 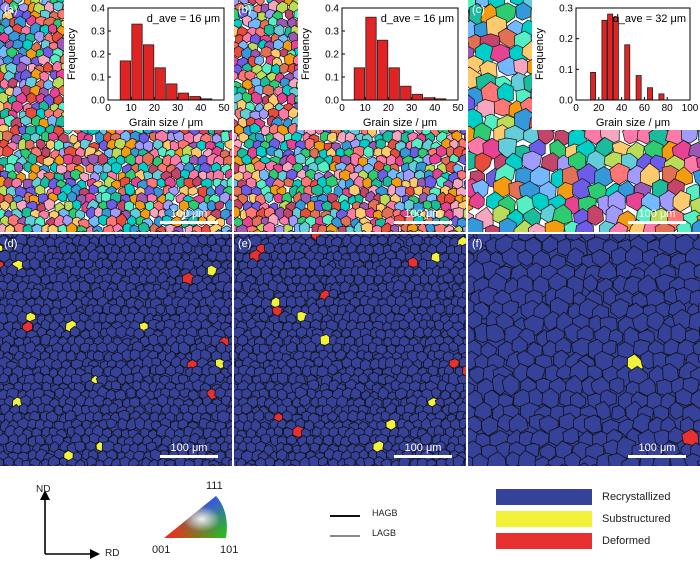 What do you see at coordinates (478, 10) in the screenshot?
I see `panel-label: (c)` at bounding box center [478, 10].